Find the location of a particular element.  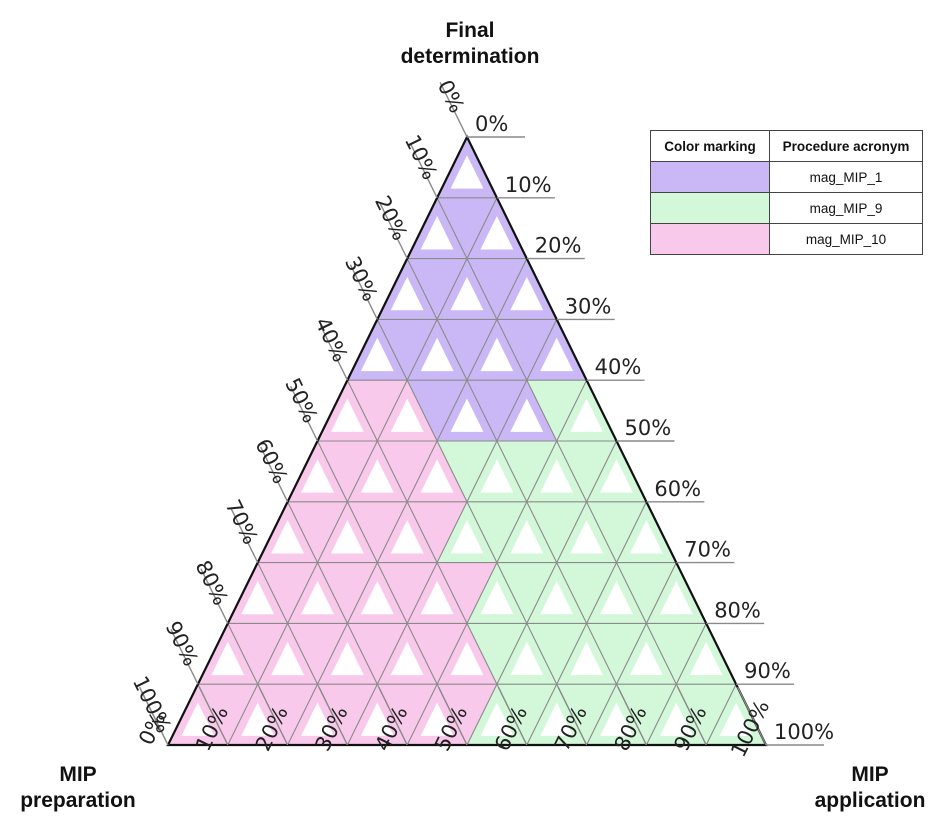

top-tick-label: 50% is located at coordinates (648, 428).